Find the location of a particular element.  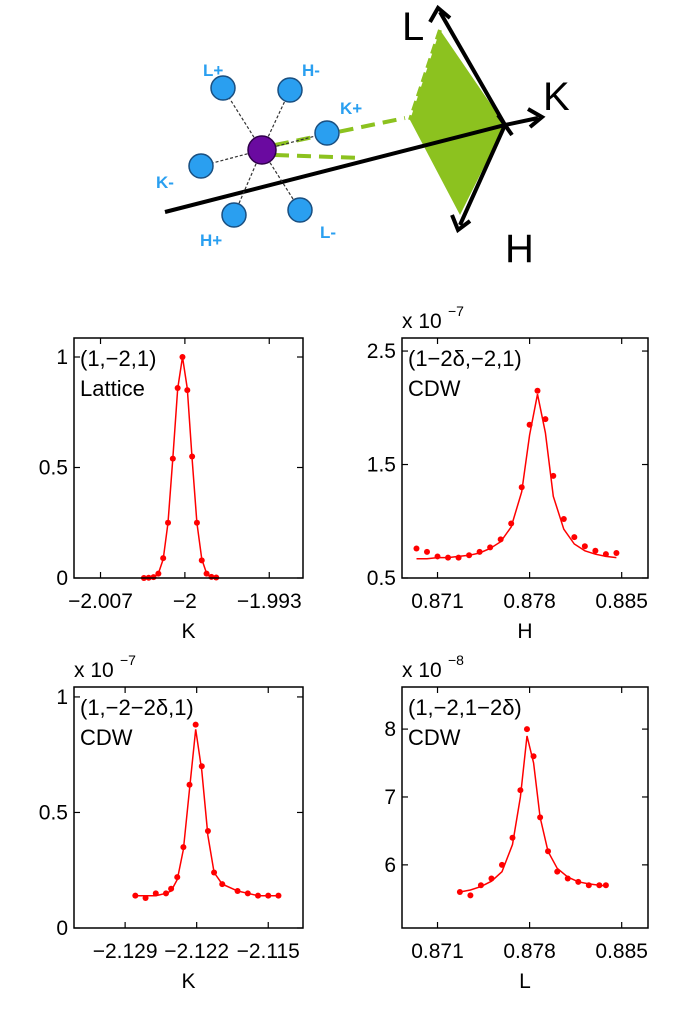

x-axis-label: L is located at coordinates (525, 981).